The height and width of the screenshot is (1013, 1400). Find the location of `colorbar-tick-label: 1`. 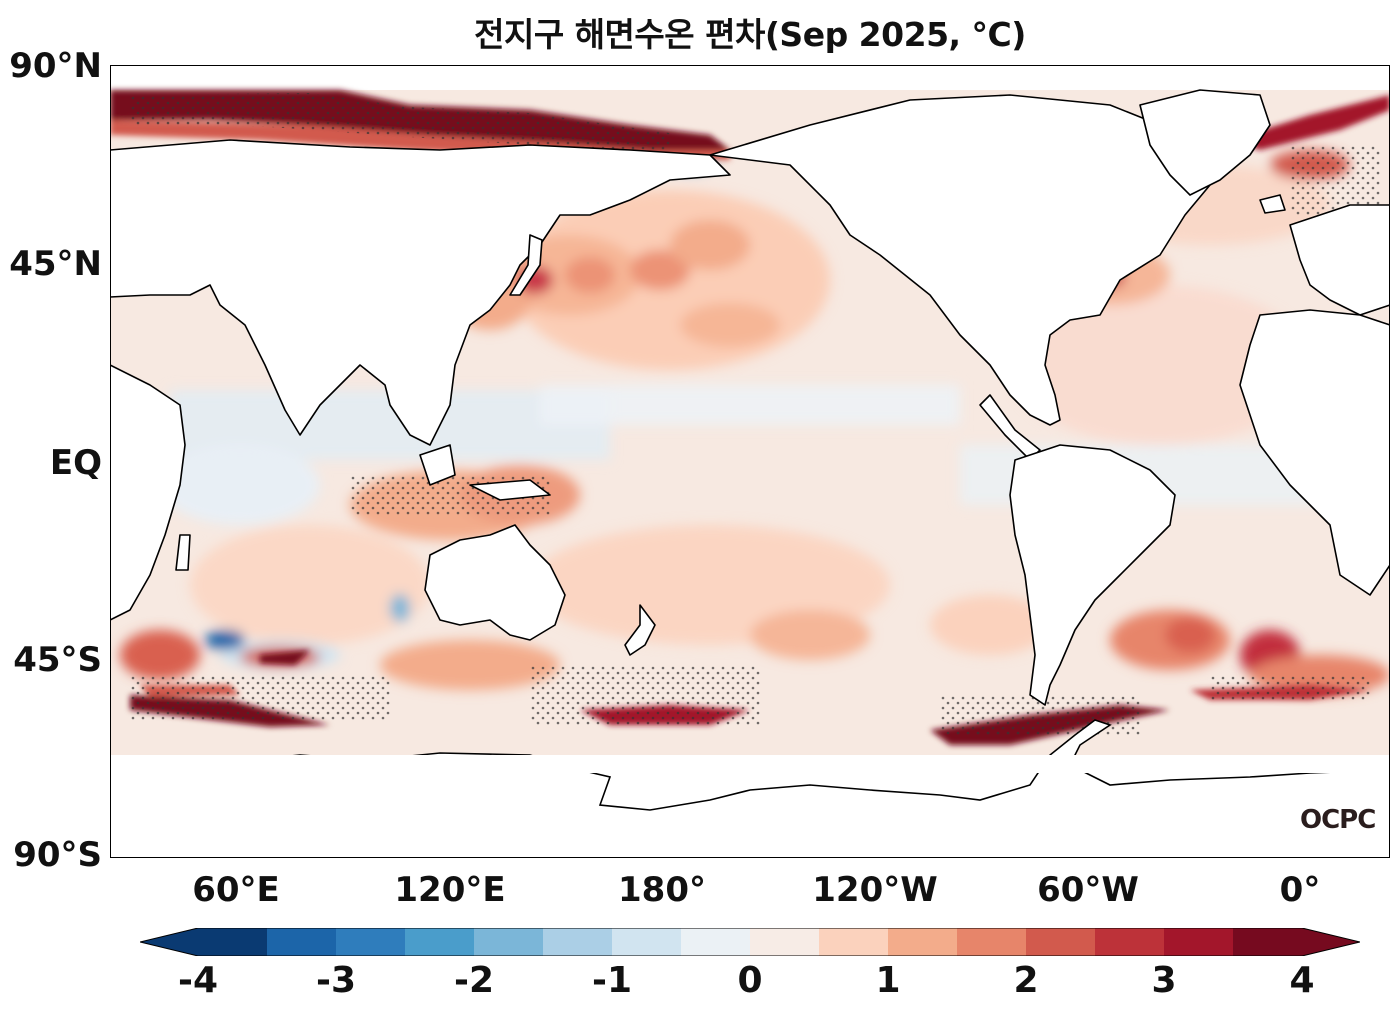

colorbar-tick-label: 1 is located at coordinates (888, 980).